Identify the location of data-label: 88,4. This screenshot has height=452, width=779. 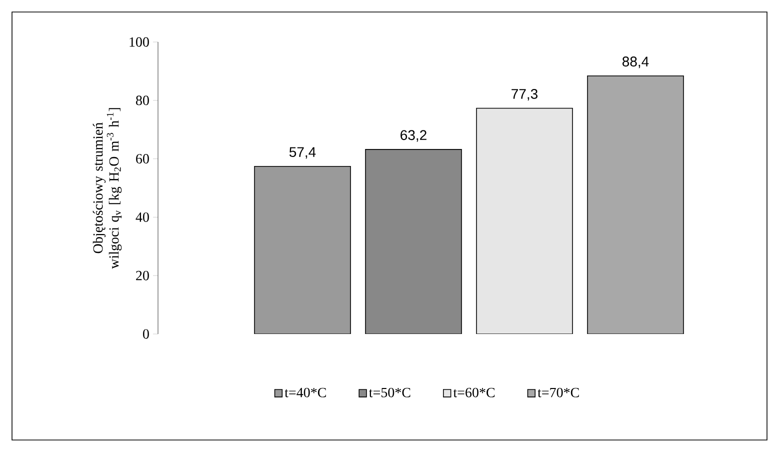
(635, 62).